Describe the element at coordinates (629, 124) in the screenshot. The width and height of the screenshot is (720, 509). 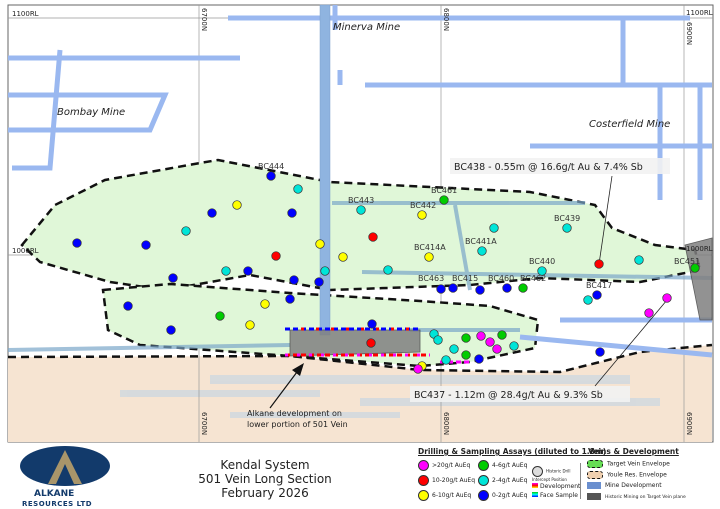
I see `costerfield-mine-label: Costerfield Mine` at that location.